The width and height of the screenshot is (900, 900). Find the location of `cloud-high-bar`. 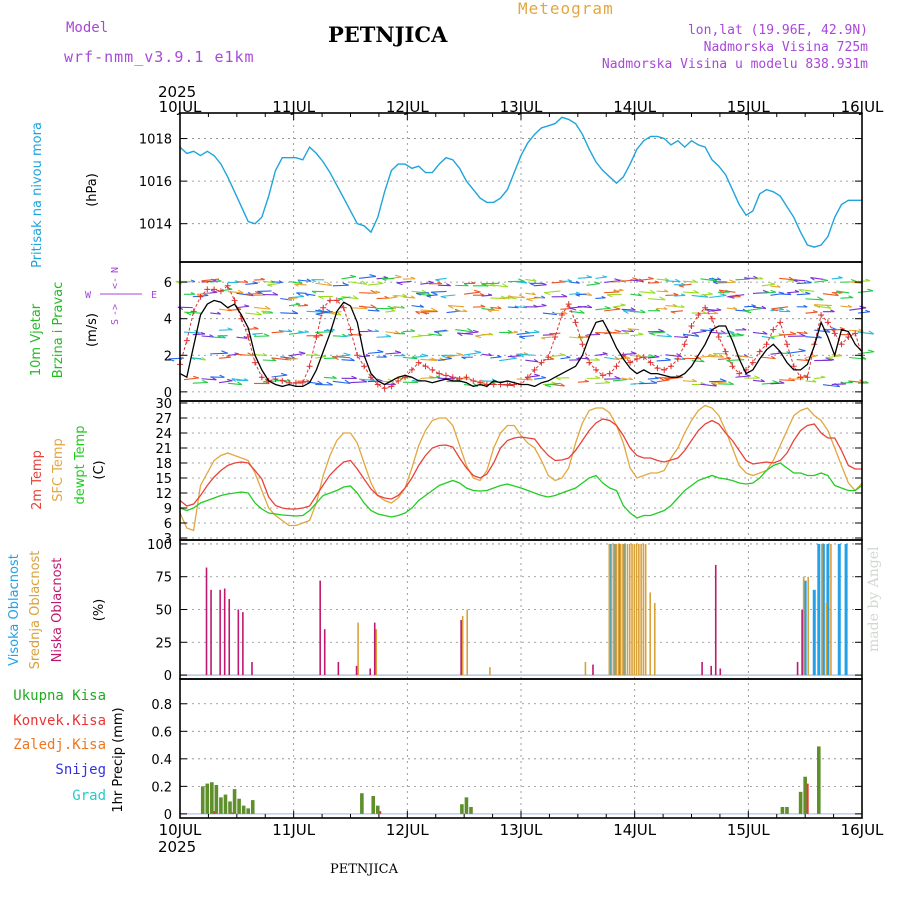

cloud-high-bar is located at coordinates (819, 609).